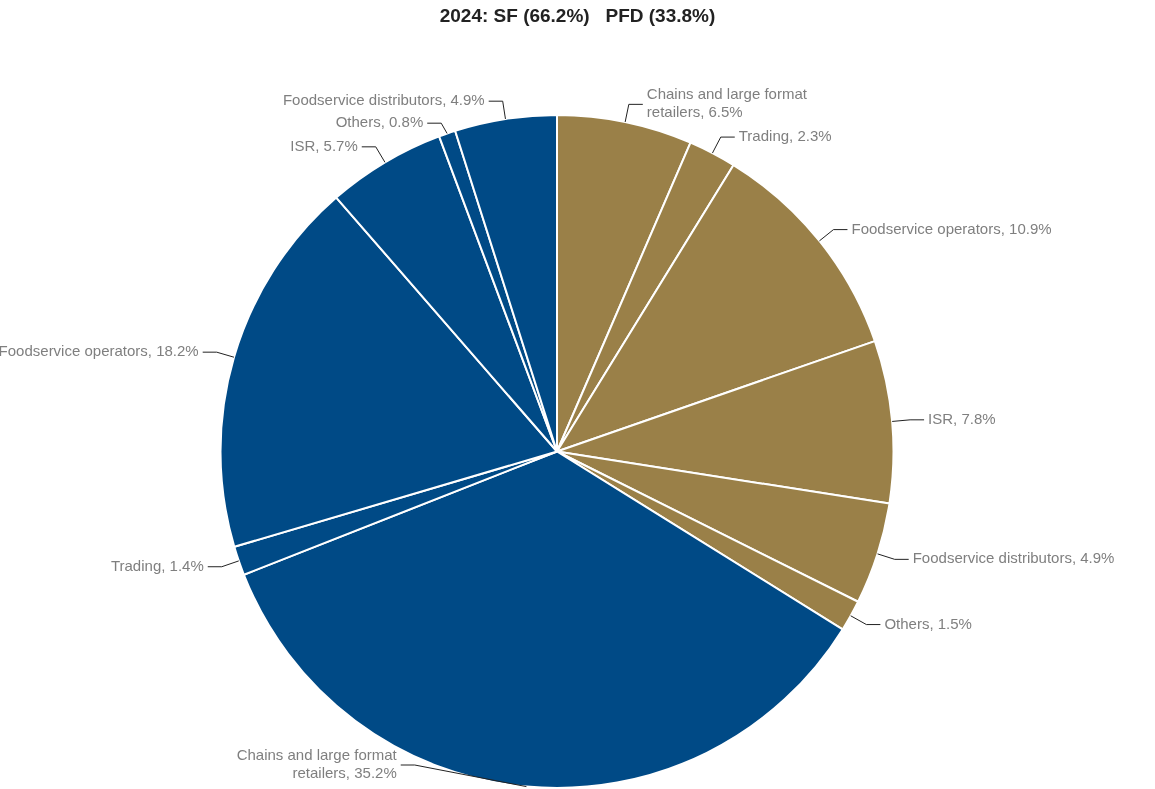  Describe the element at coordinates (99, 351) in the screenshot. I see `slice-label: Foodservice operators, 18.2%` at that location.